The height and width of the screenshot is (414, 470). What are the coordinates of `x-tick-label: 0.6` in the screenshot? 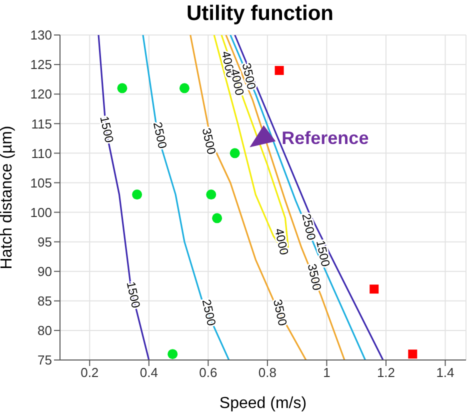 It's located at (208, 372).